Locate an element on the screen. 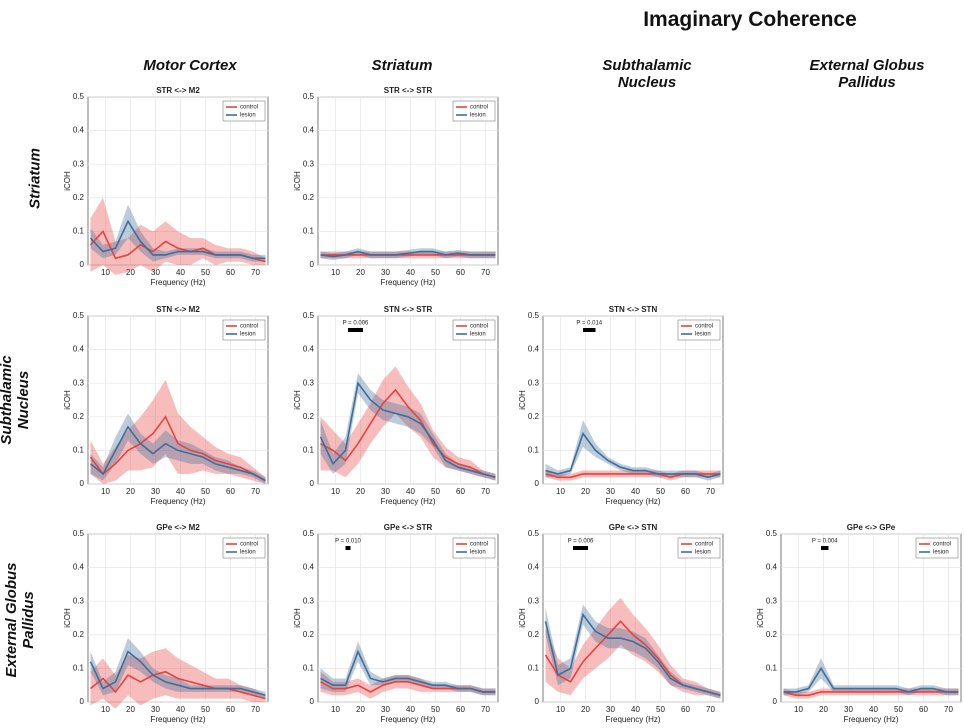  chart-title: STN <-> M2 is located at coordinates (178, 309).